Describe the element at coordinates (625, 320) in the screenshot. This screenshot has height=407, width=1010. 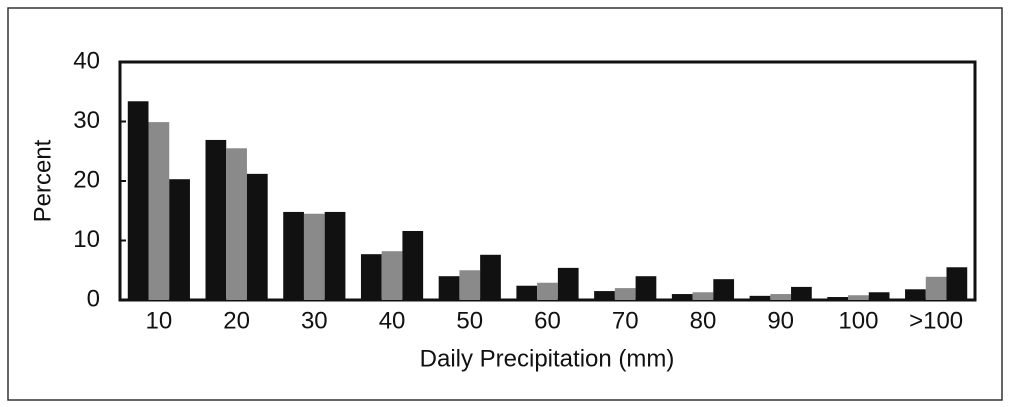
I see `x-tick-label: 70` at that location.